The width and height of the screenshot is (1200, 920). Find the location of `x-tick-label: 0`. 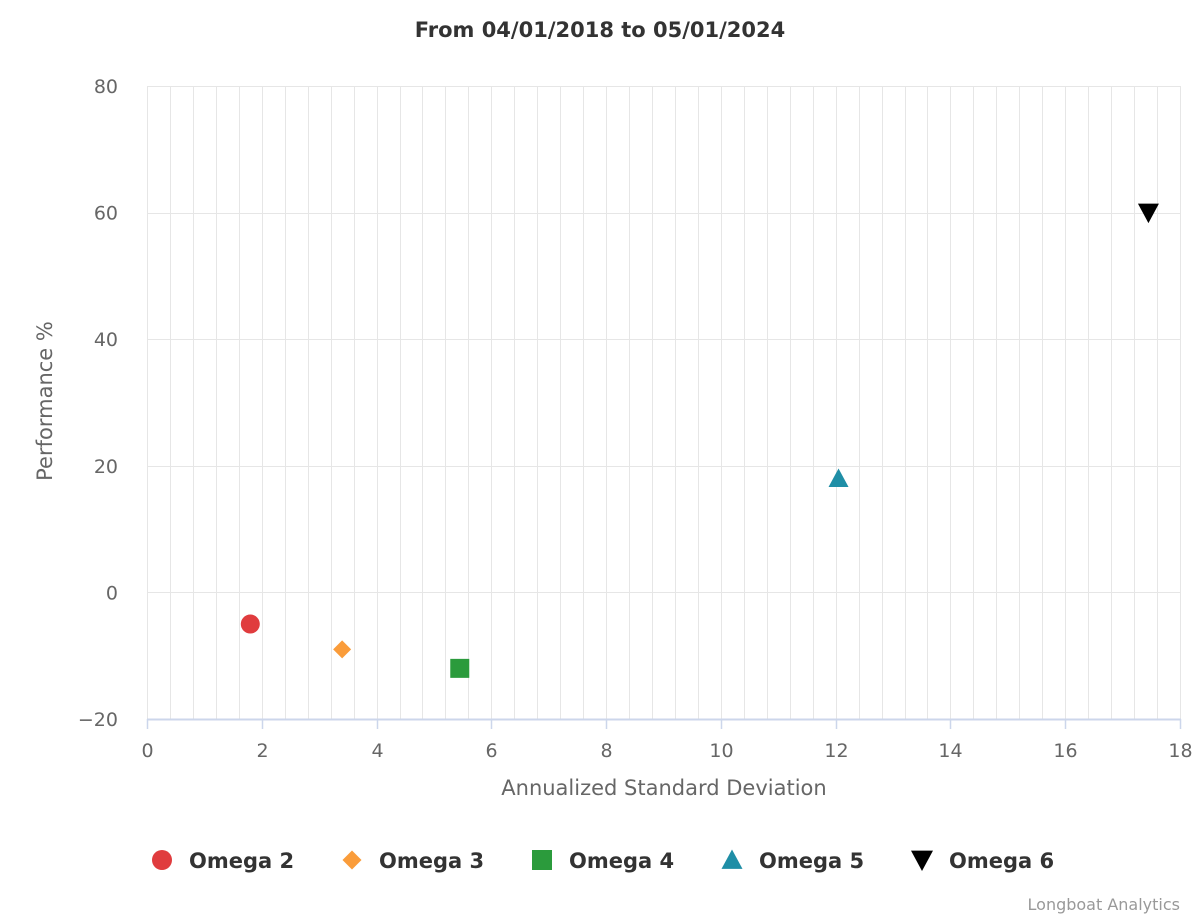

x-tick-label: 0 is located at coordinates (147, 751).